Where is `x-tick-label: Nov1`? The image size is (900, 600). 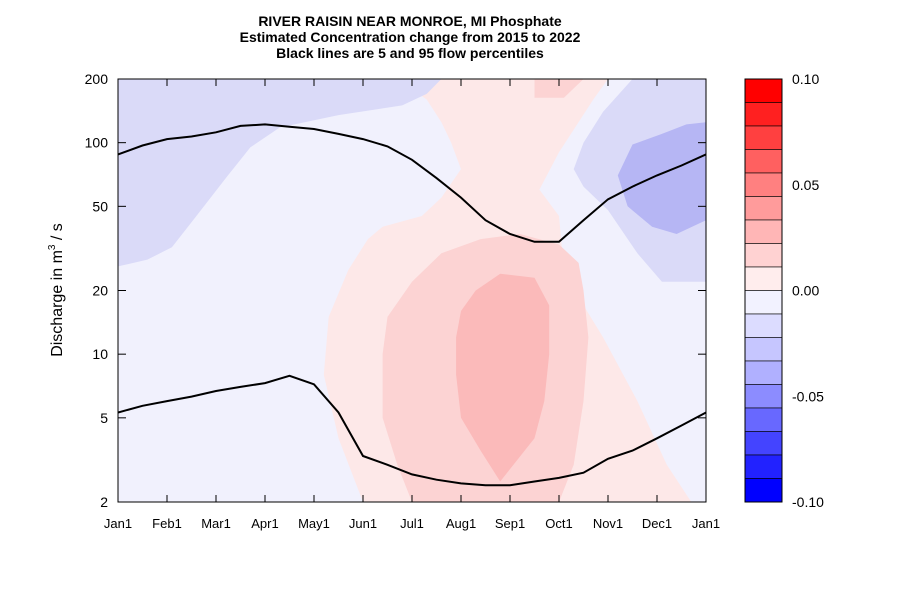
x-tick-label: Nov1 is located at coordinates (608, 523).